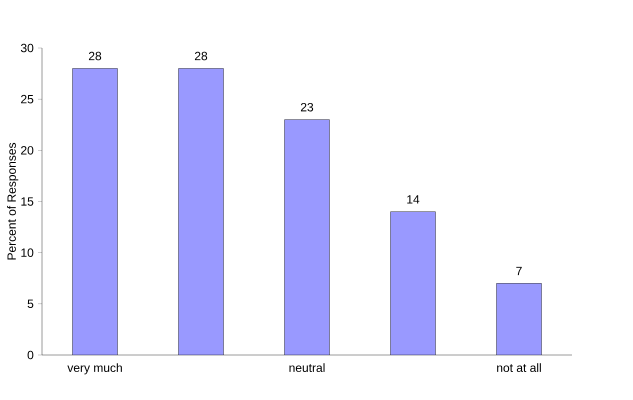 This screenshot has width=633, height=400. What do you see at coordinates (27, 99) in the screenshot?
I see `y-tick-label: 25` at bounding box center [27, 99].